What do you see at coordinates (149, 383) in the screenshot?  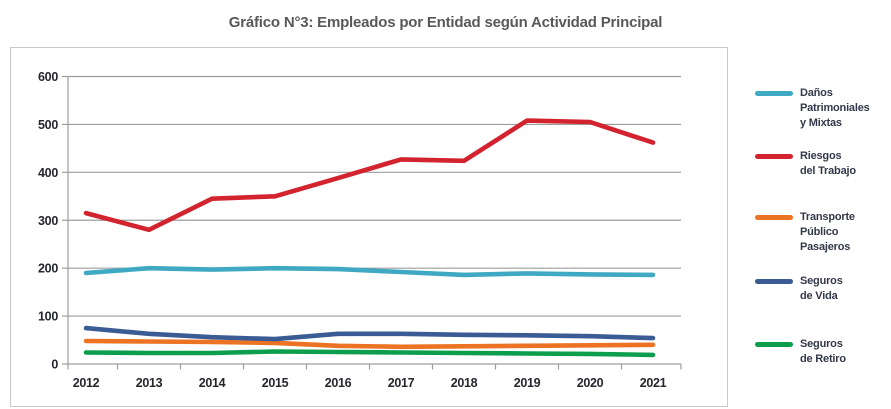 I see `x-axis-tick-label: 2013` at bounding box center [149, 383].